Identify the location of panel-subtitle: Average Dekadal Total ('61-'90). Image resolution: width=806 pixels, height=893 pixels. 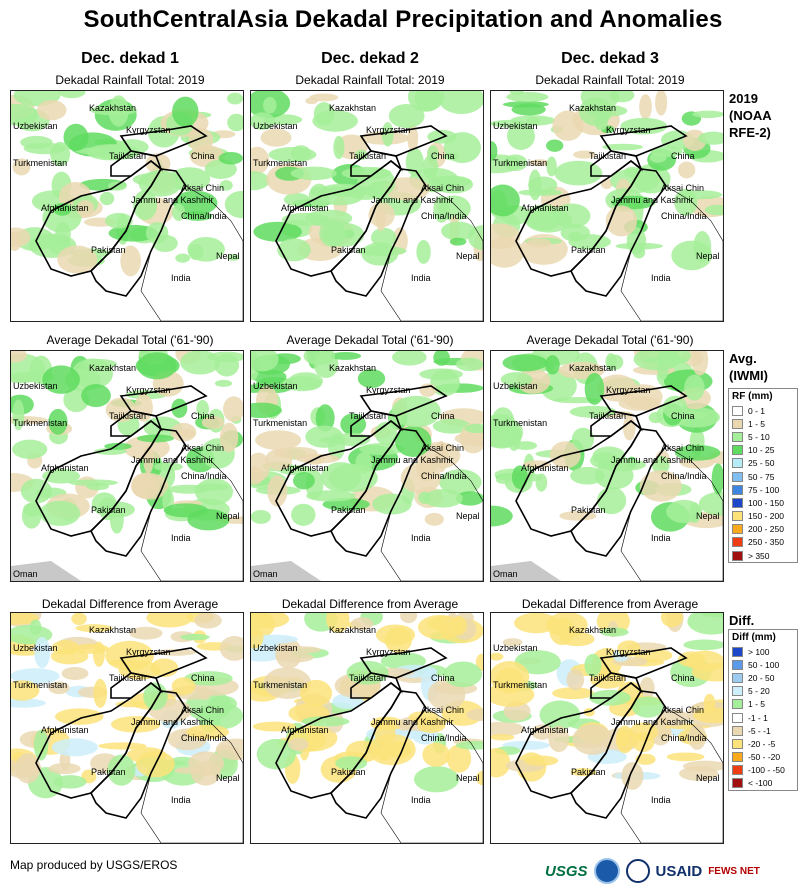
(370, 340).